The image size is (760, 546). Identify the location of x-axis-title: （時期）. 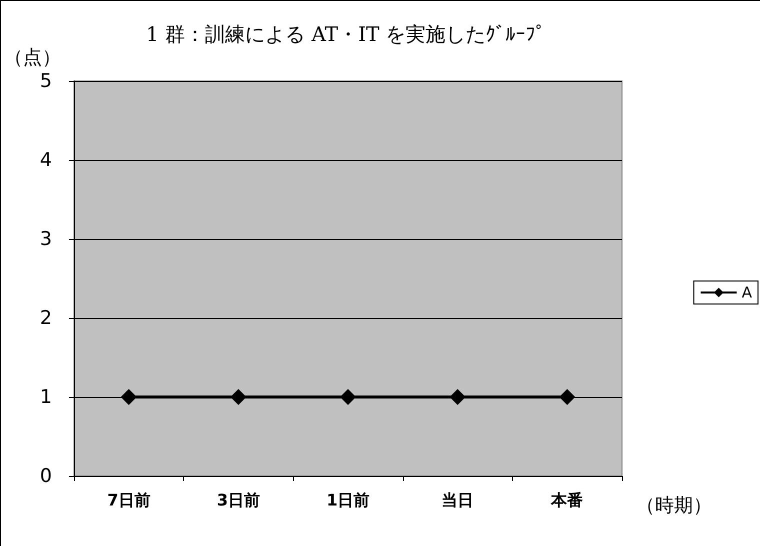
(674, 505).